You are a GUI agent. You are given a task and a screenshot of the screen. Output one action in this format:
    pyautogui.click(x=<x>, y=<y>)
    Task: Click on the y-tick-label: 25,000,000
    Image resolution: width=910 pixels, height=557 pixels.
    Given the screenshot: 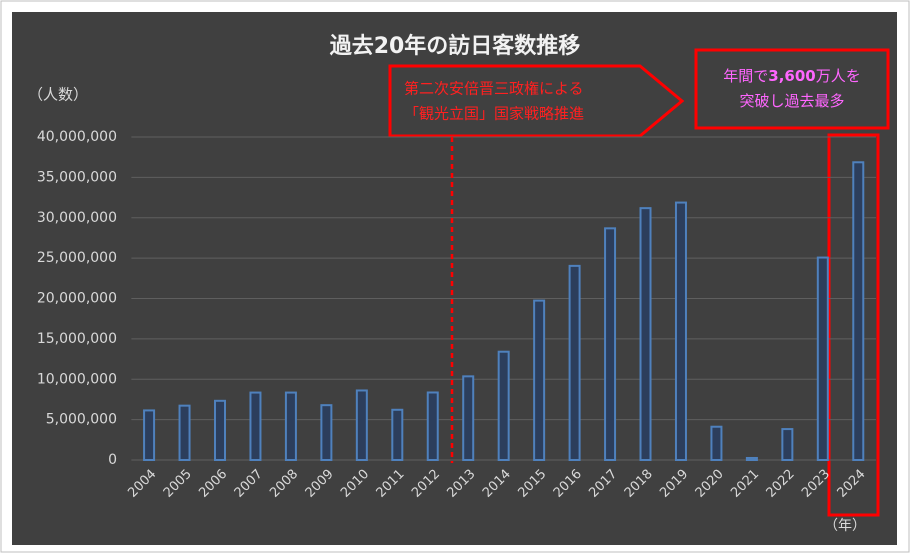 What is the action you would take?
    pyautogui.click(x=77, y=258)
    